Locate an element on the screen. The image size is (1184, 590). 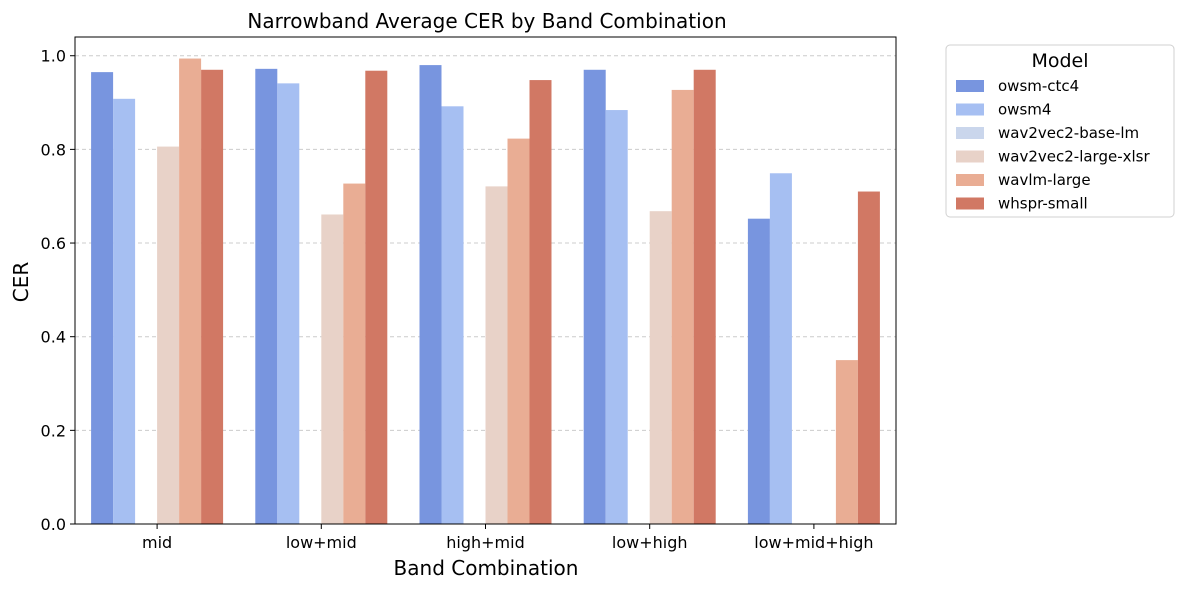
legend-swatch-wav2vec2-large-xlsr is located at coordinates (970, 156).